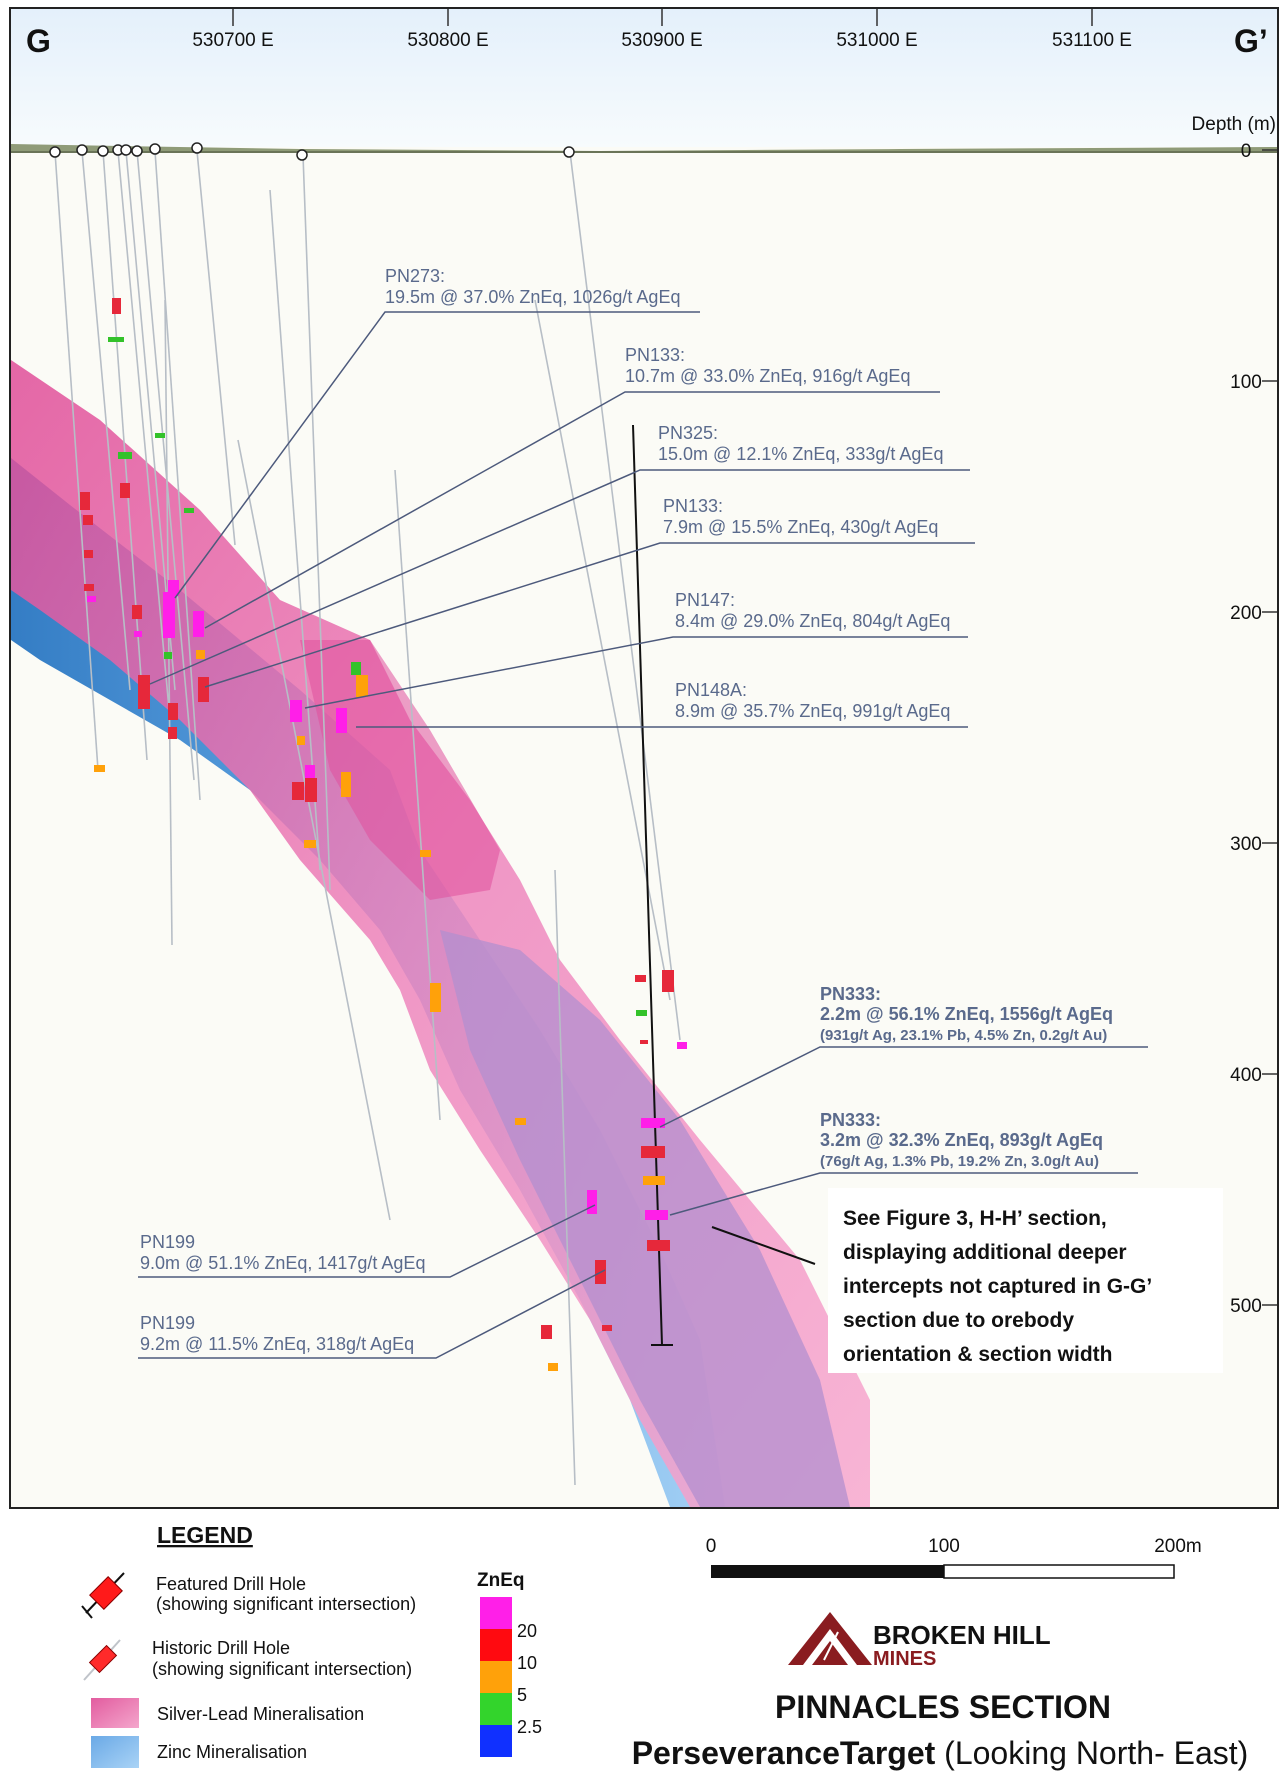 The height and width of the screenshot is (1775, 1286). What do you see at coordinates (232, 1752) in the screenshot?
I see `legend-zinc-label: Zinc Mineralisation` at bounding box center [232, 1752].